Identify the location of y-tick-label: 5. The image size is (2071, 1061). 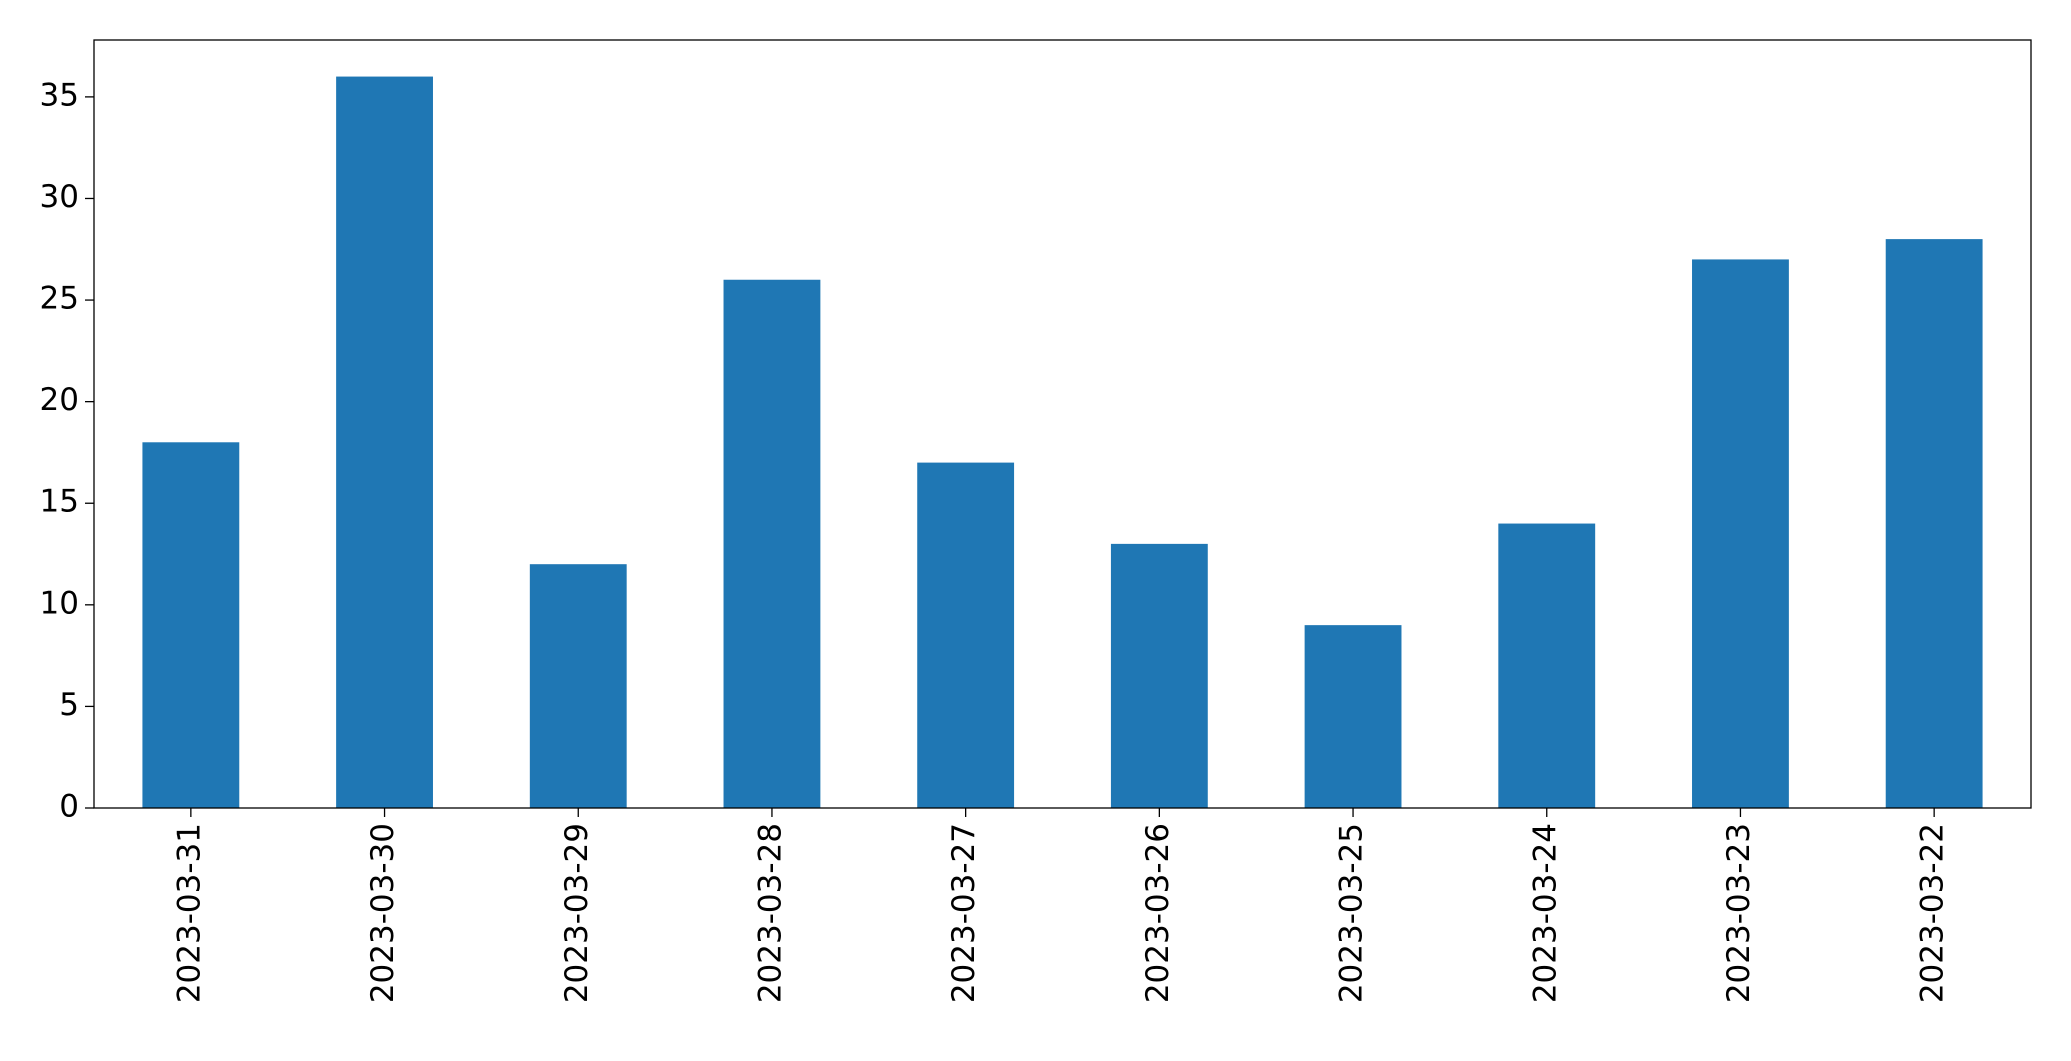
(69, 705).